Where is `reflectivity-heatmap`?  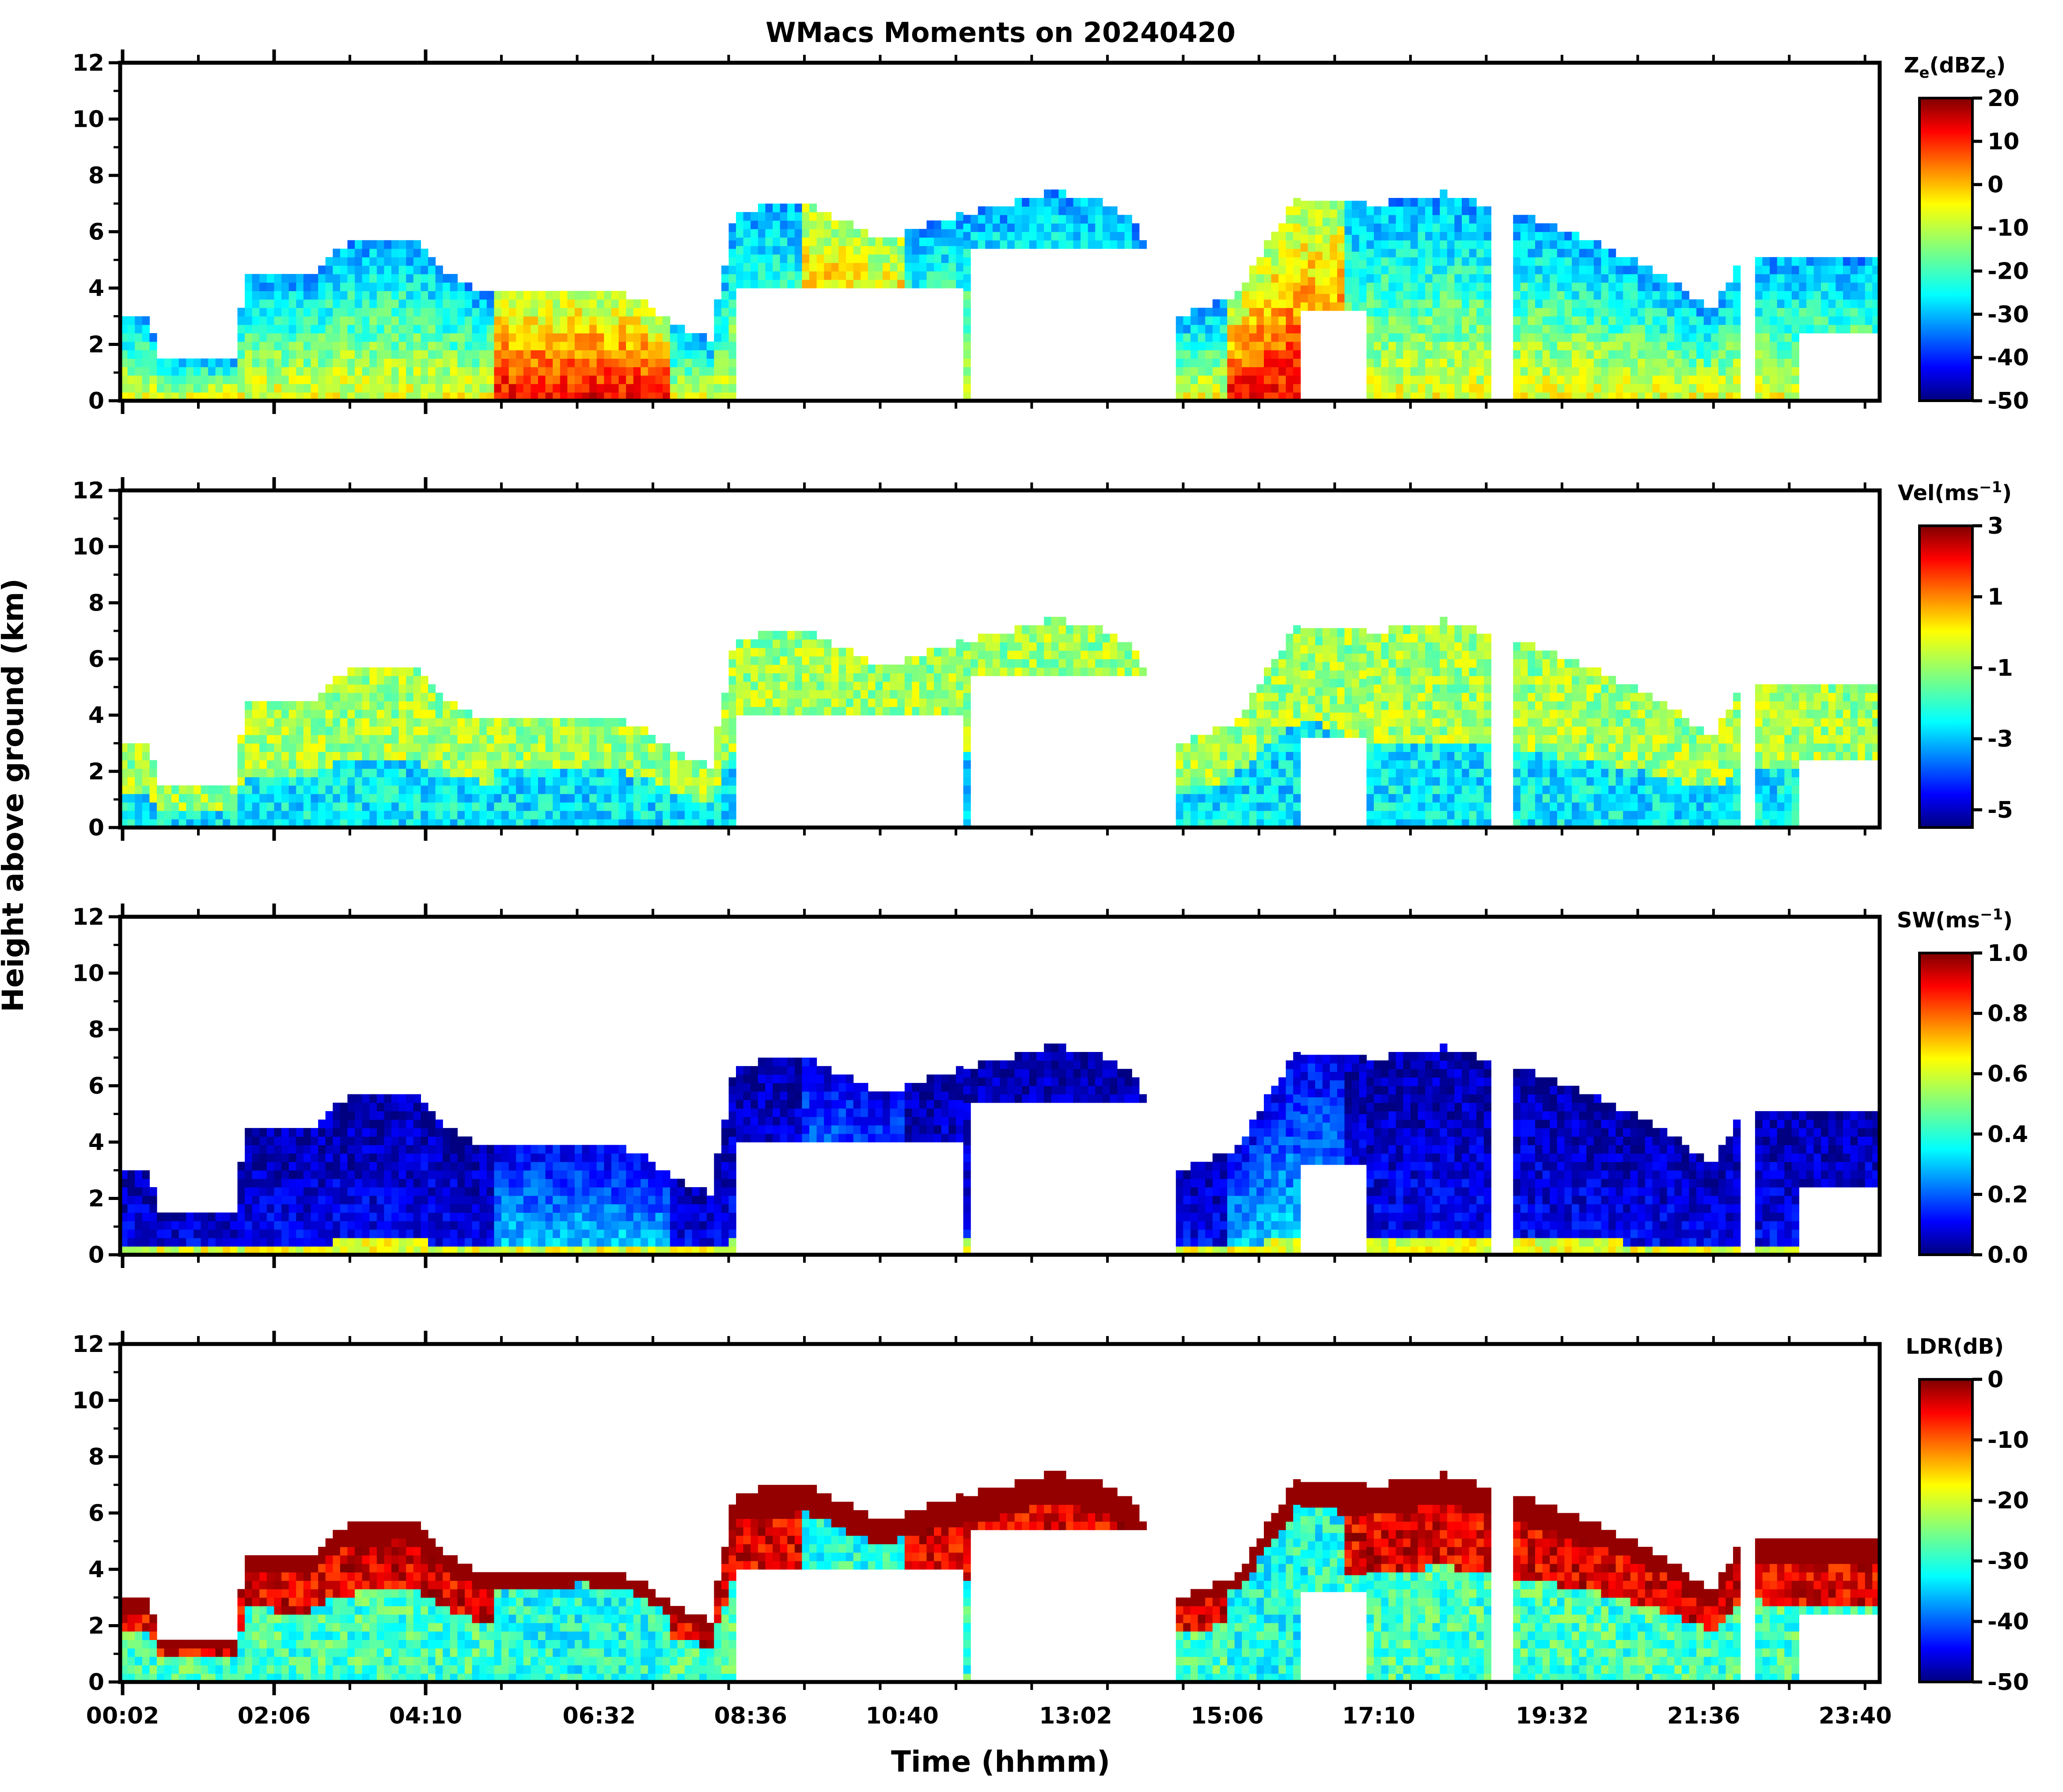
reflectivity-heatmap is located at coordinates (1000, 295).